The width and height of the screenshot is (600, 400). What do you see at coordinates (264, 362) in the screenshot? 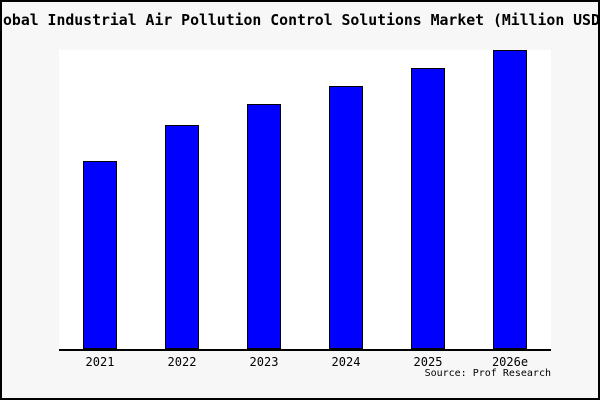
I see `x-tick-label-2023: 2023` at bounding box center [264, 362].